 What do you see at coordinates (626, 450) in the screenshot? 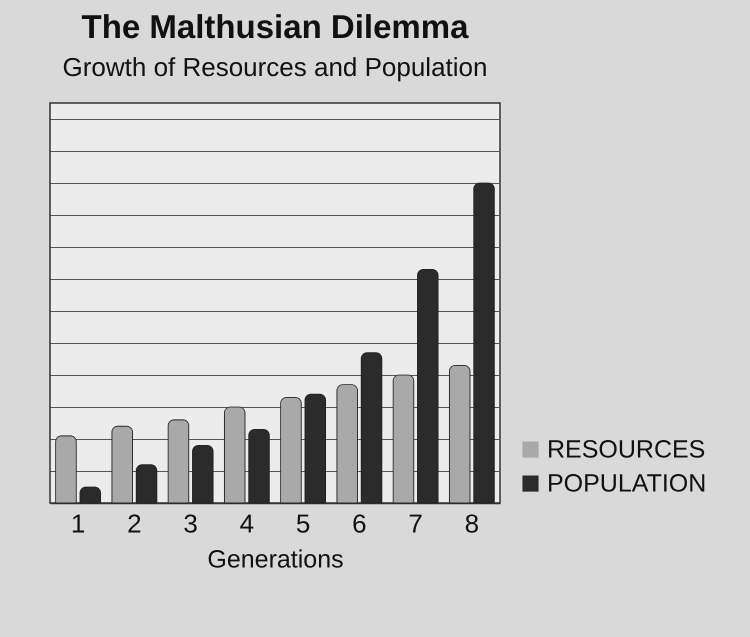
I see `legend-label: RESOURCES` at bounding box center [626, 450].